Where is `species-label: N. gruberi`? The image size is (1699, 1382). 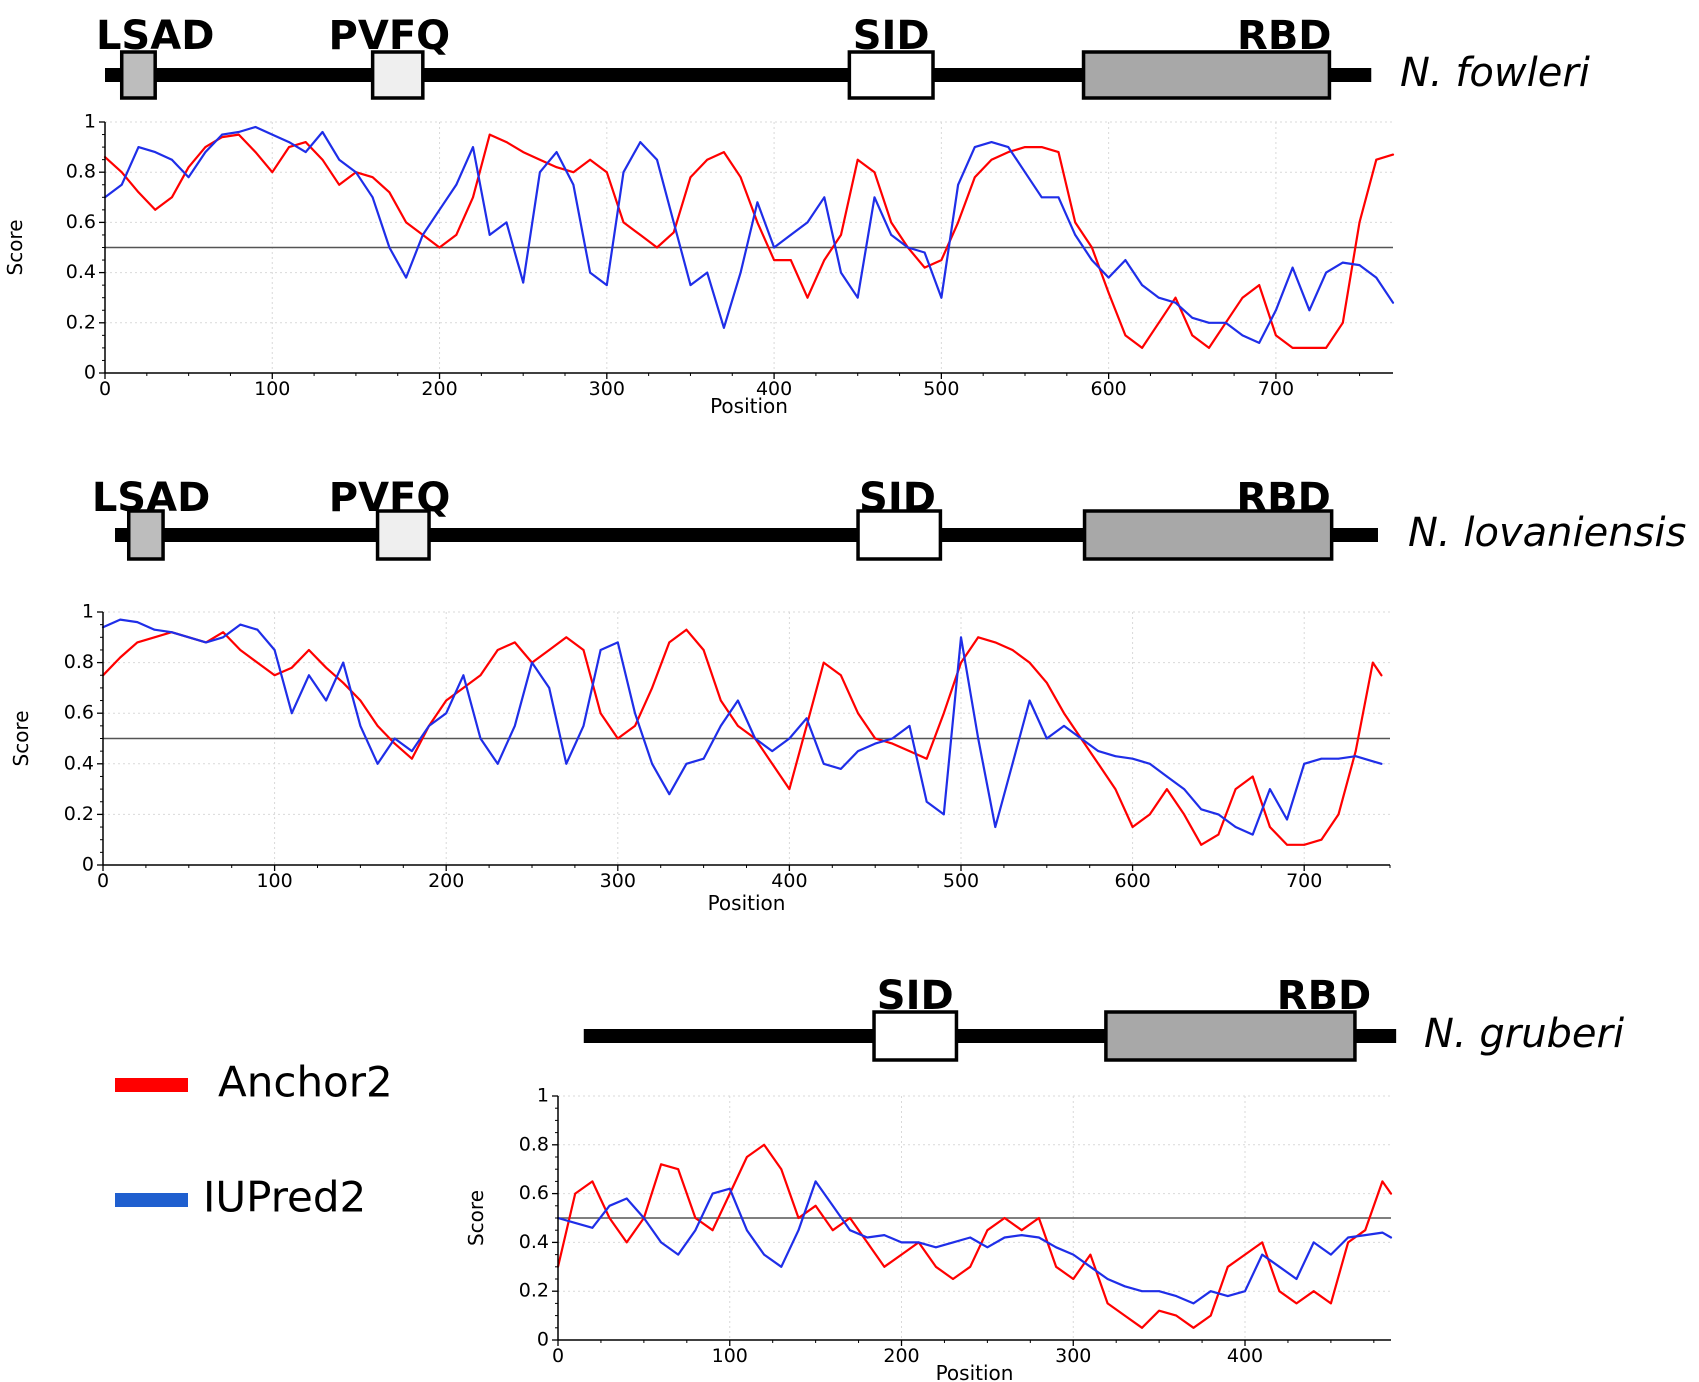 species-label: N. gruberi is located at coordinates (1524, 1034).